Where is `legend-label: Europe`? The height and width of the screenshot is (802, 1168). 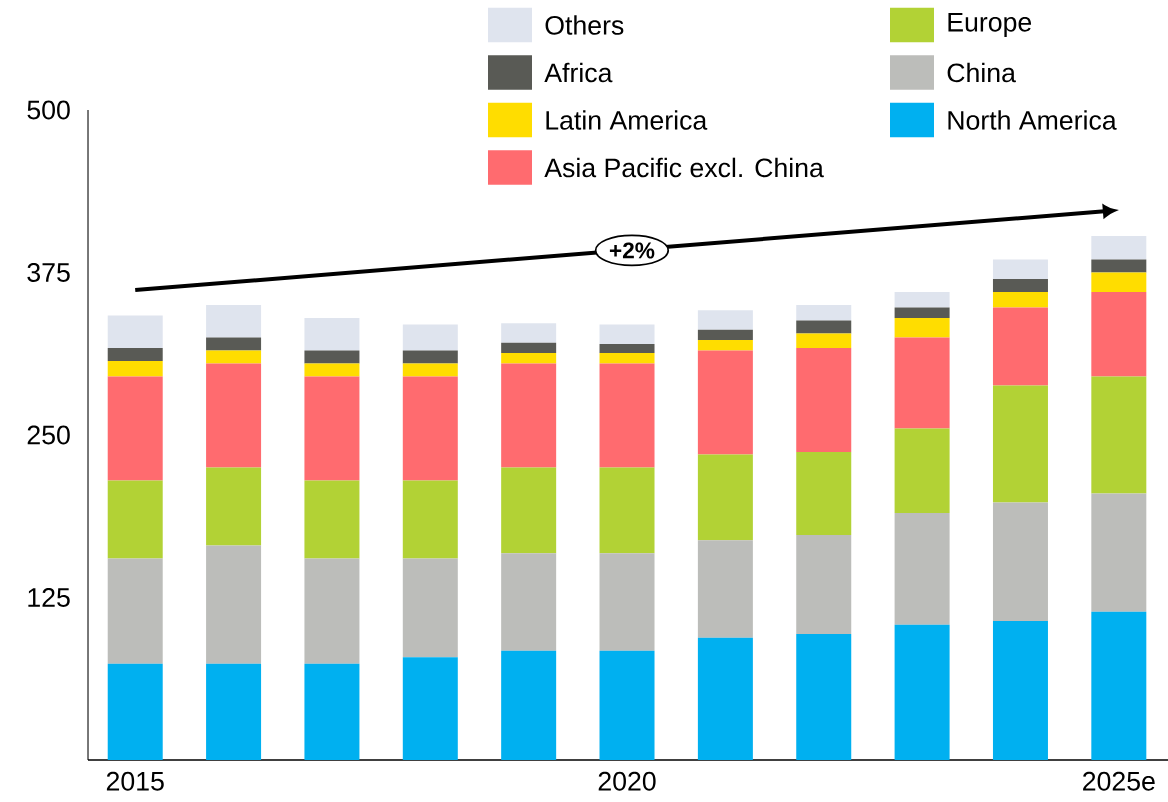 legend-label: Europe is located at coordinates (990, 25).